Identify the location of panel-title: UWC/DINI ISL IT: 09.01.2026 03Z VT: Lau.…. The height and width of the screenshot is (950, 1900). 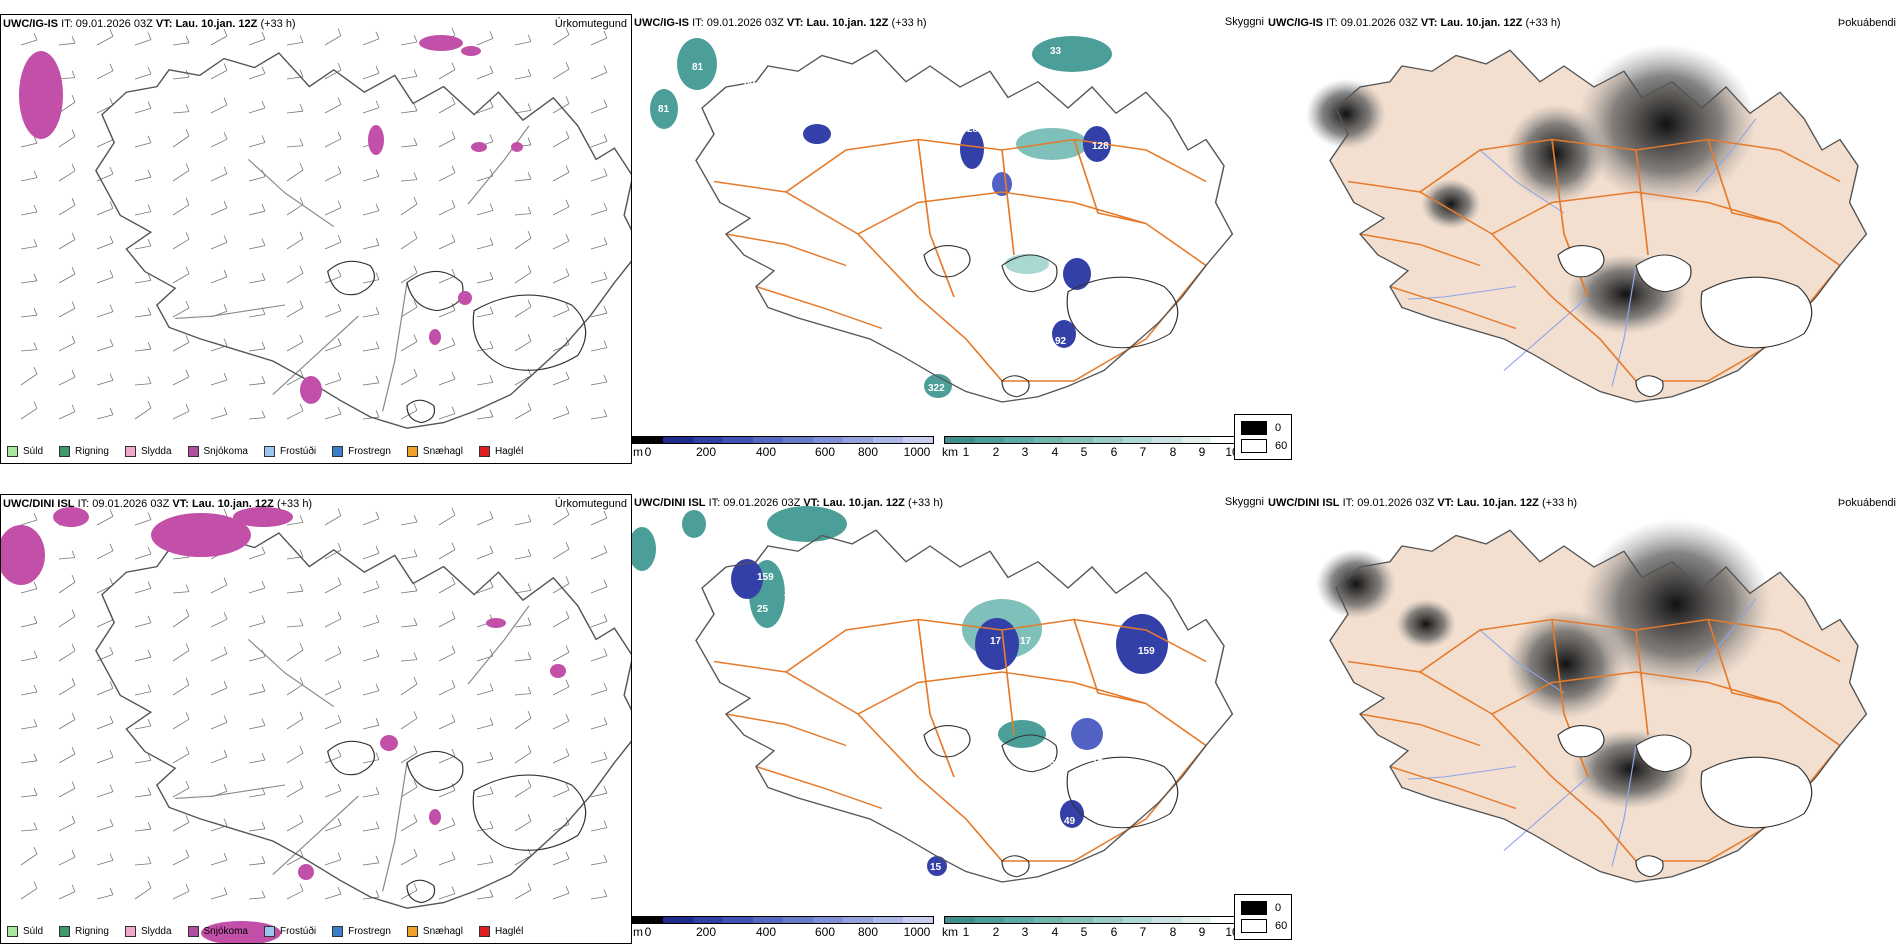
(788, 503).